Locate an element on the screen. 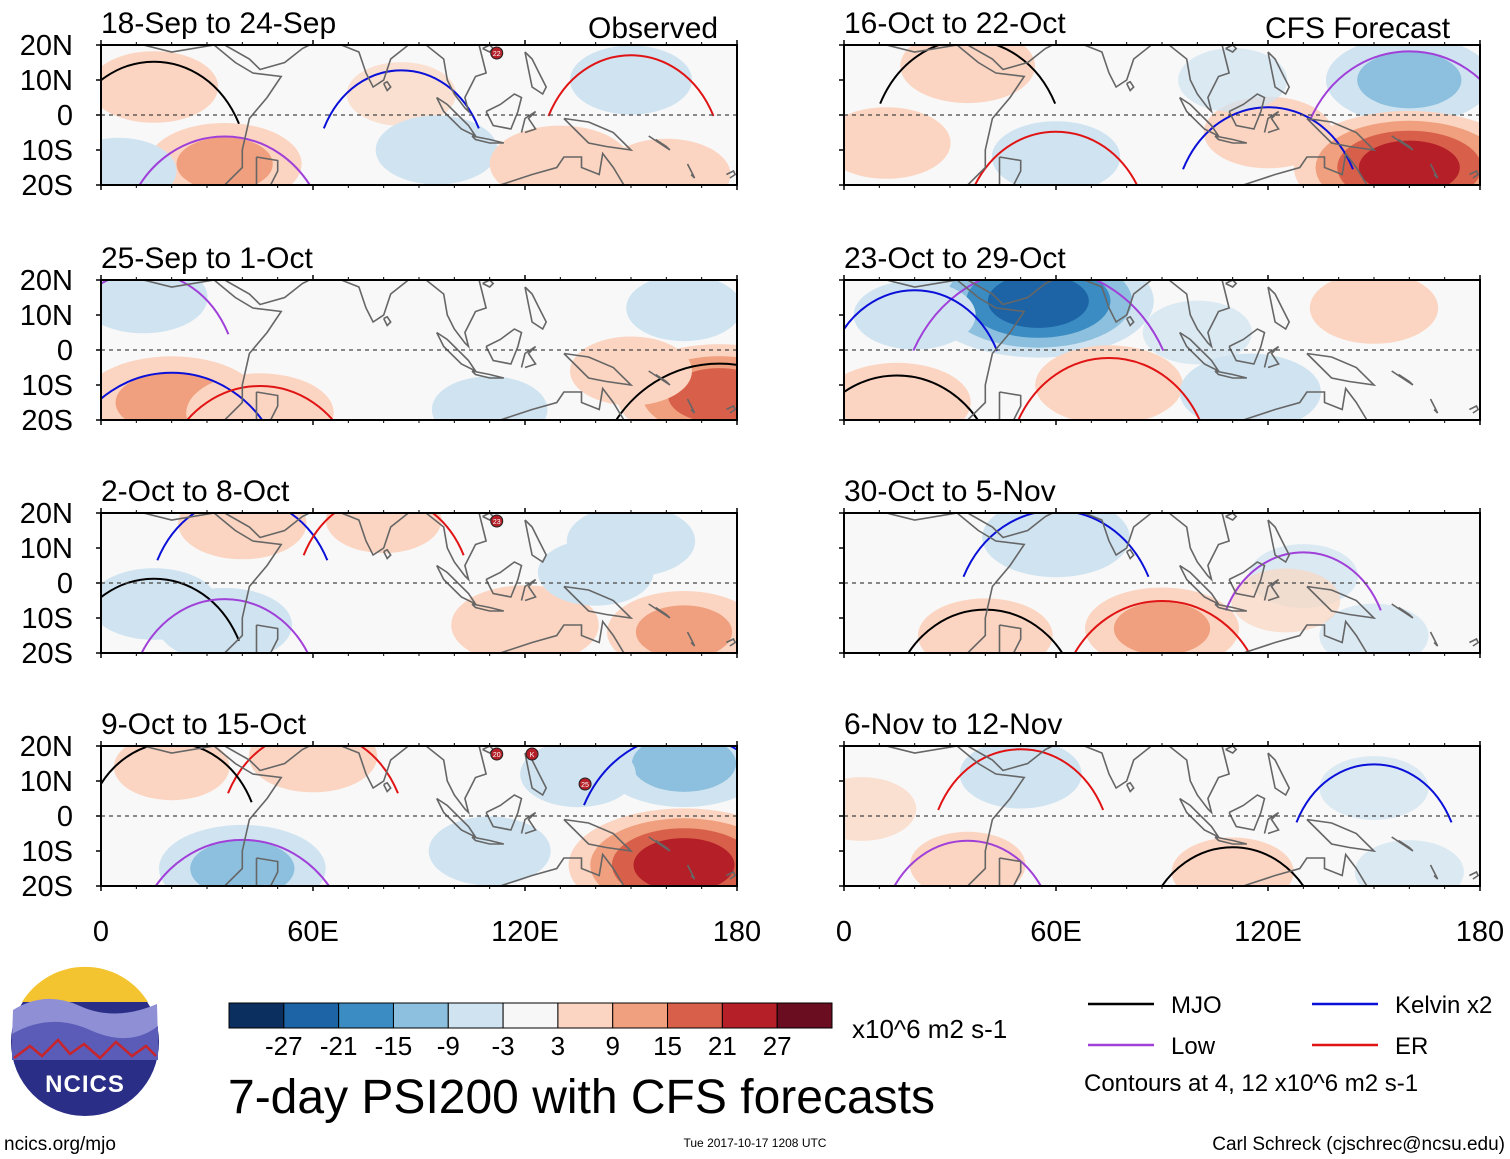 Image resolution: width=1510 pixels, height=1159 pixels. anomaly-p2-6-lvl3 is located at coordinates (489, 398).